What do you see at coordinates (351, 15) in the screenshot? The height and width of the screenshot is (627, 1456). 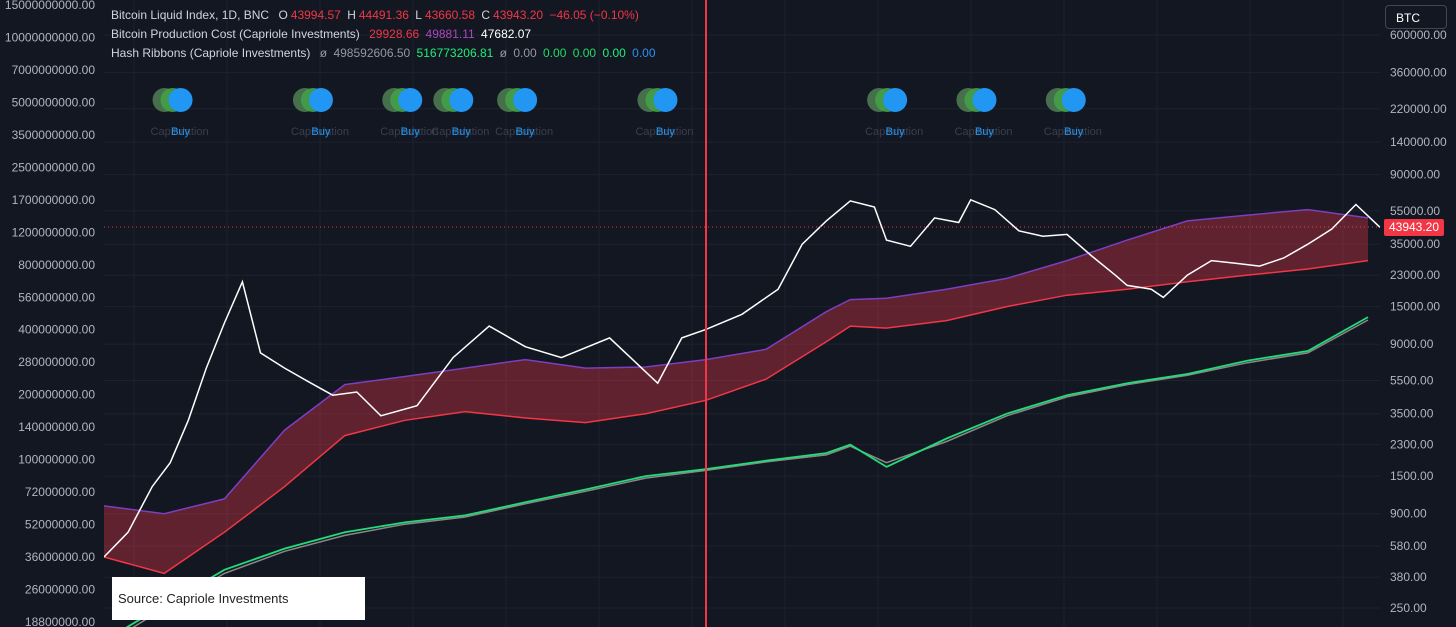 I see `high-label: H` at bounding box center [351, 15].